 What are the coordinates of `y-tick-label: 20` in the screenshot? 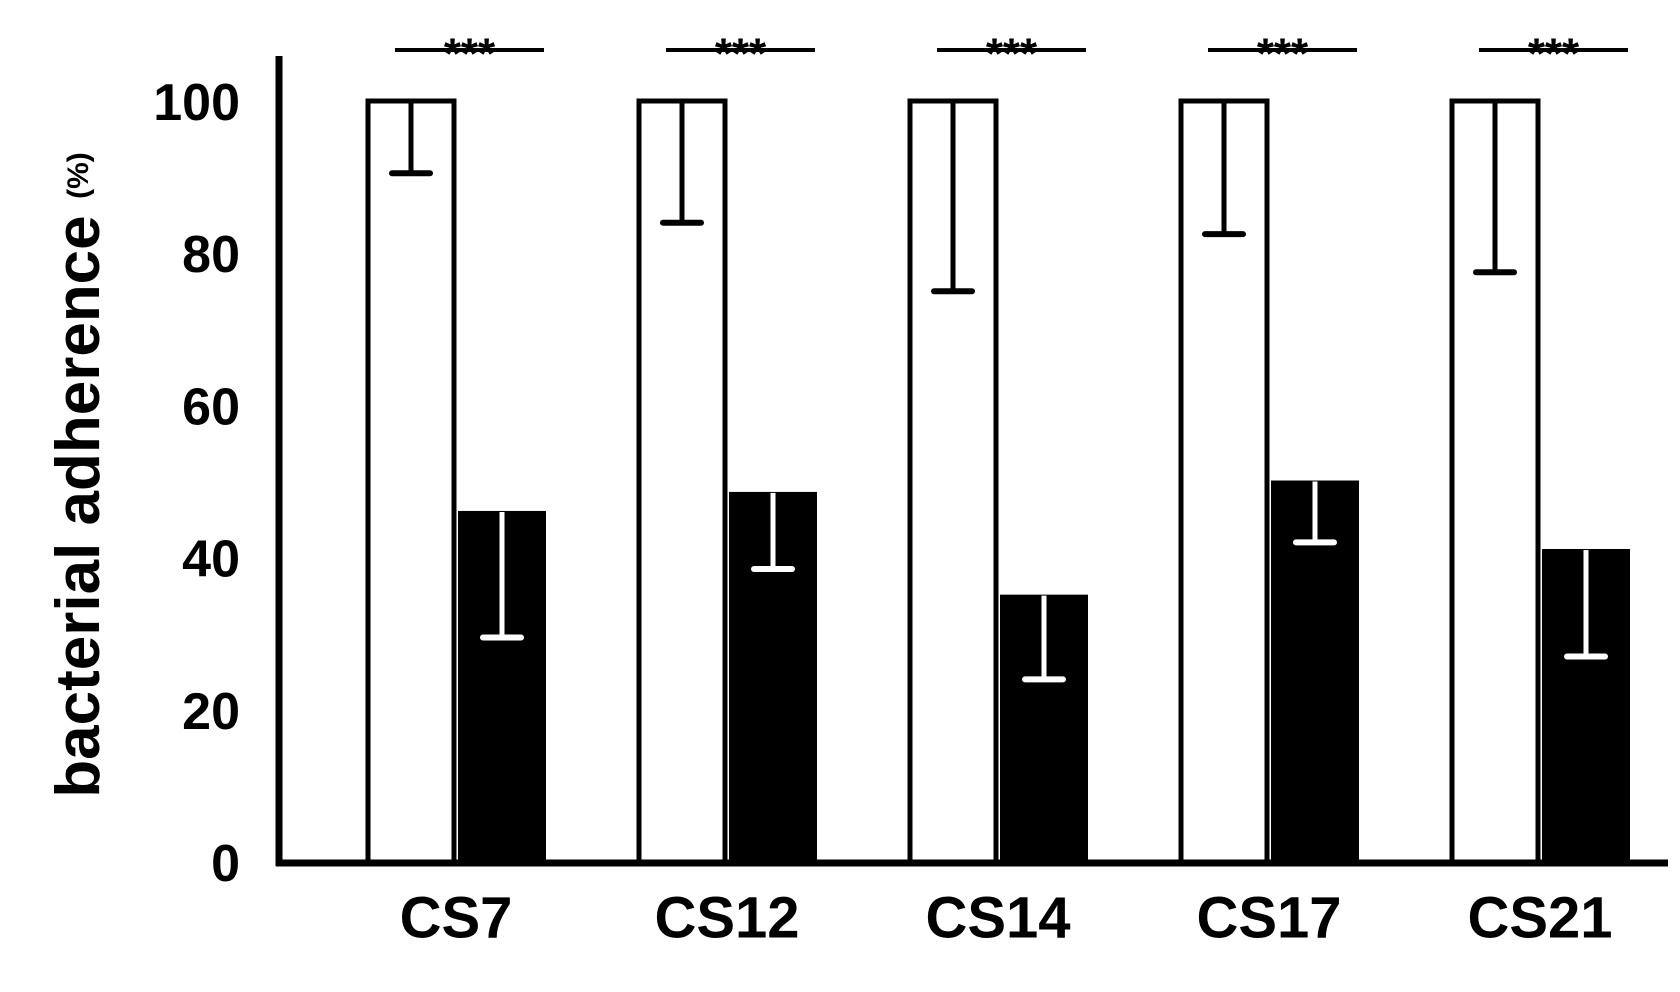 It's located at (211, 712).